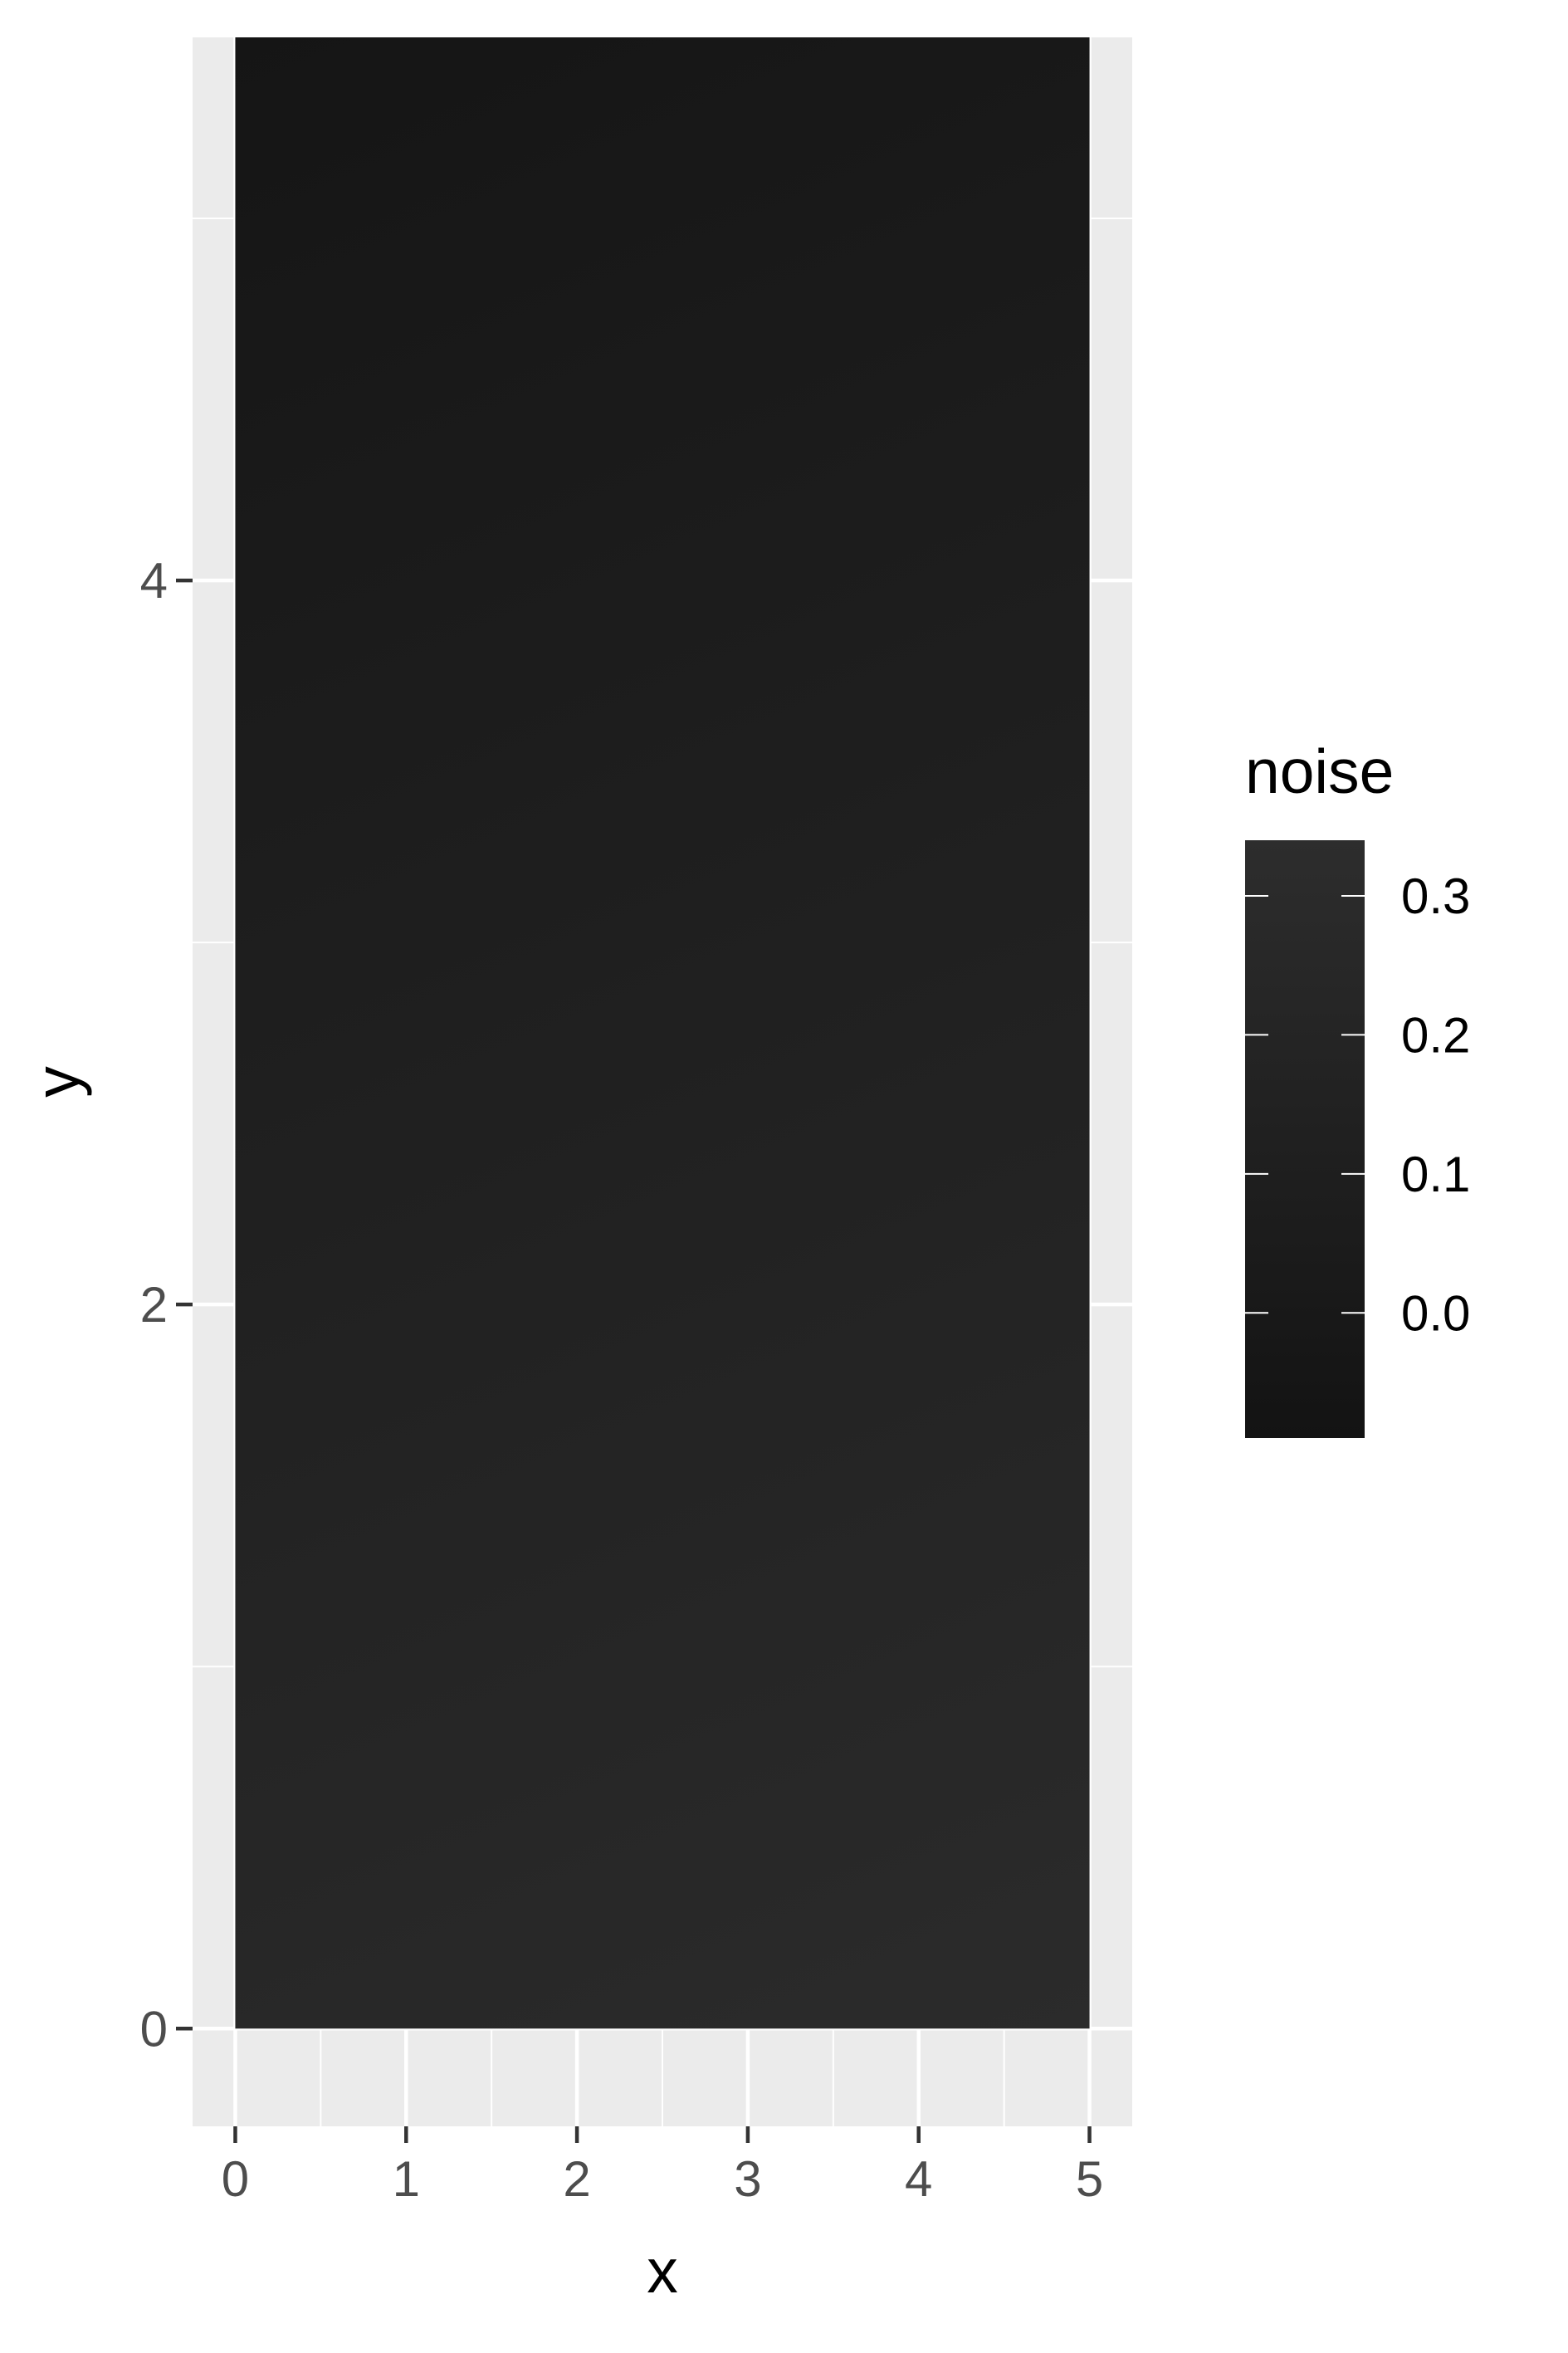 The height and width of the screenshot is (2353, 1568). What do you see at coordinates (154, 581) in the screenshot?
I see `y-tick-label: 4` at bounding box center [154, 581].